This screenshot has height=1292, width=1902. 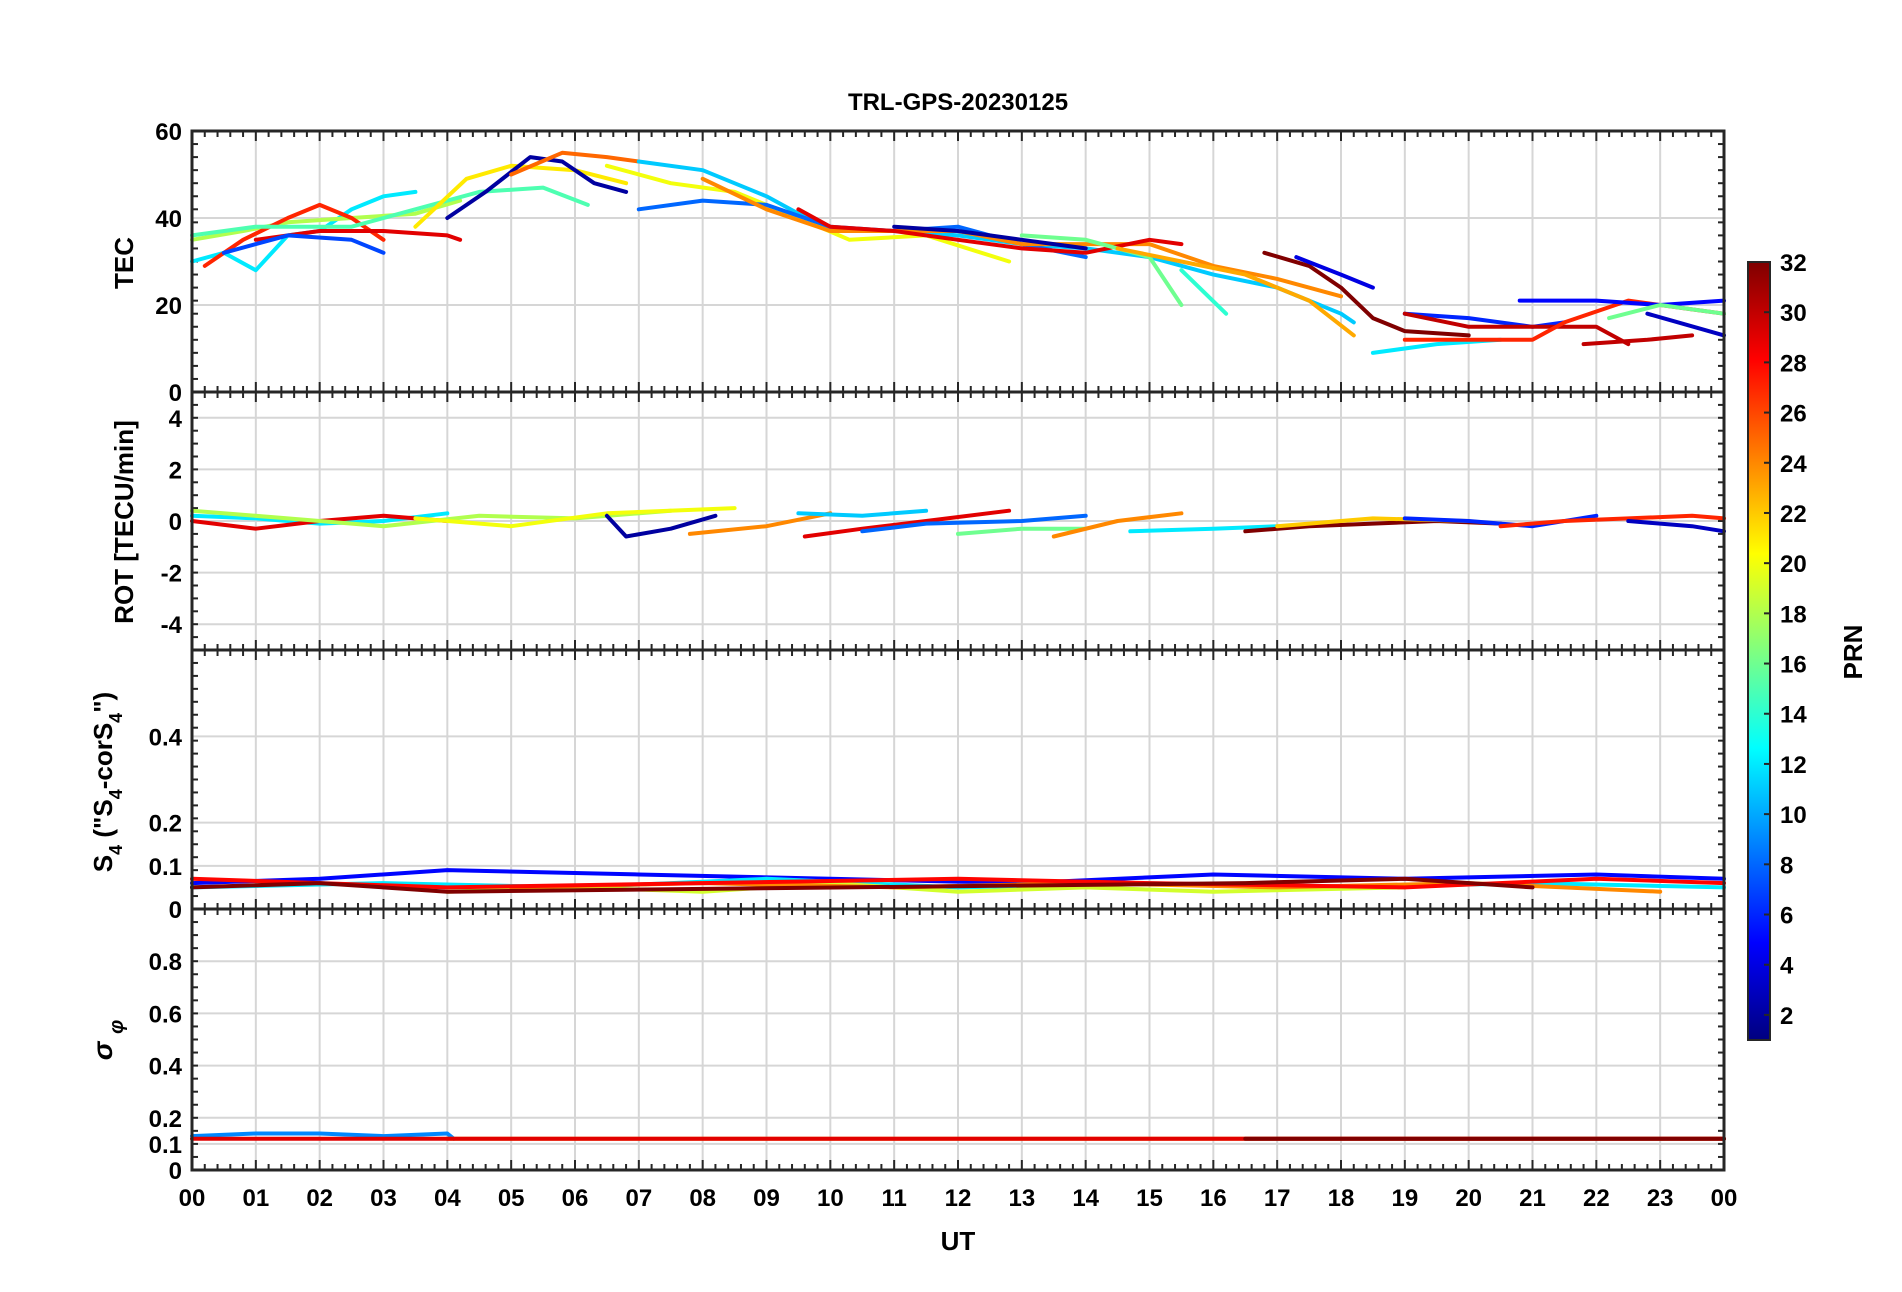 What do you see at coordinates (1532, 1198) in the screenshot?
I see `x-tick-label: 21` at bounding box center [1532, 1198].